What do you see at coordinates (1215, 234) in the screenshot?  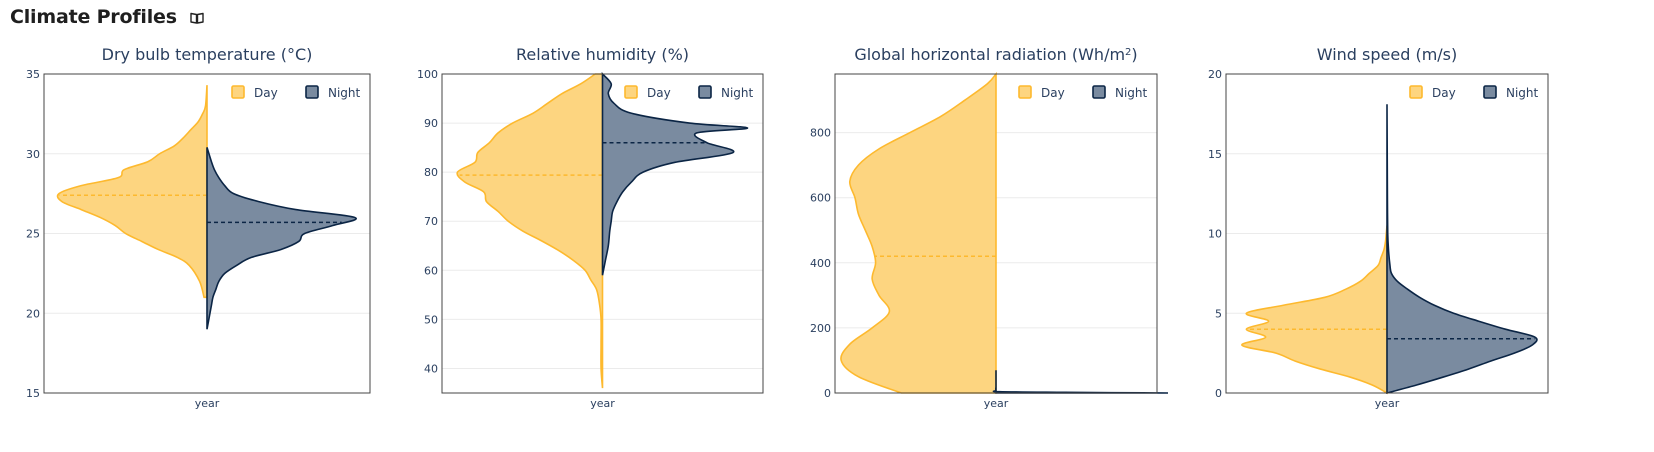 I see `y-tick-label: 10` at bounding box center [1215, 234].